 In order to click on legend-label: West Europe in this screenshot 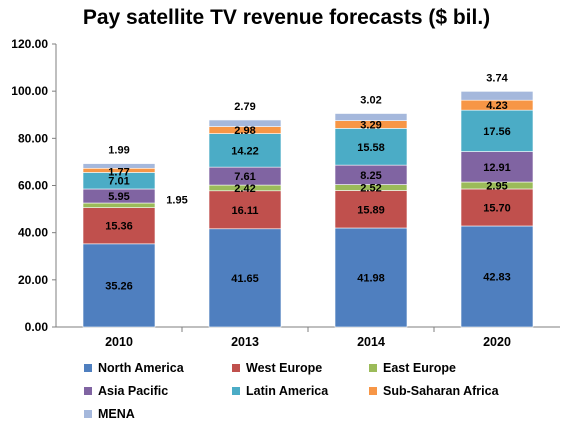, I will do `click(284, 368)`.